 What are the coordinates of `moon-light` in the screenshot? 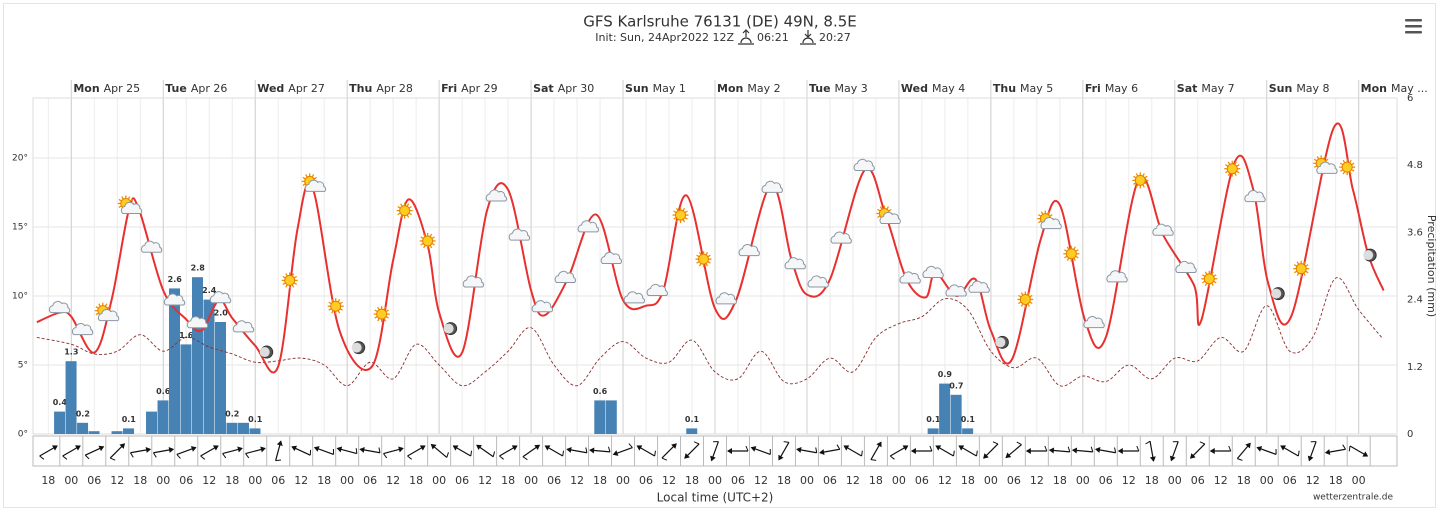 It's located at (1368, 255).